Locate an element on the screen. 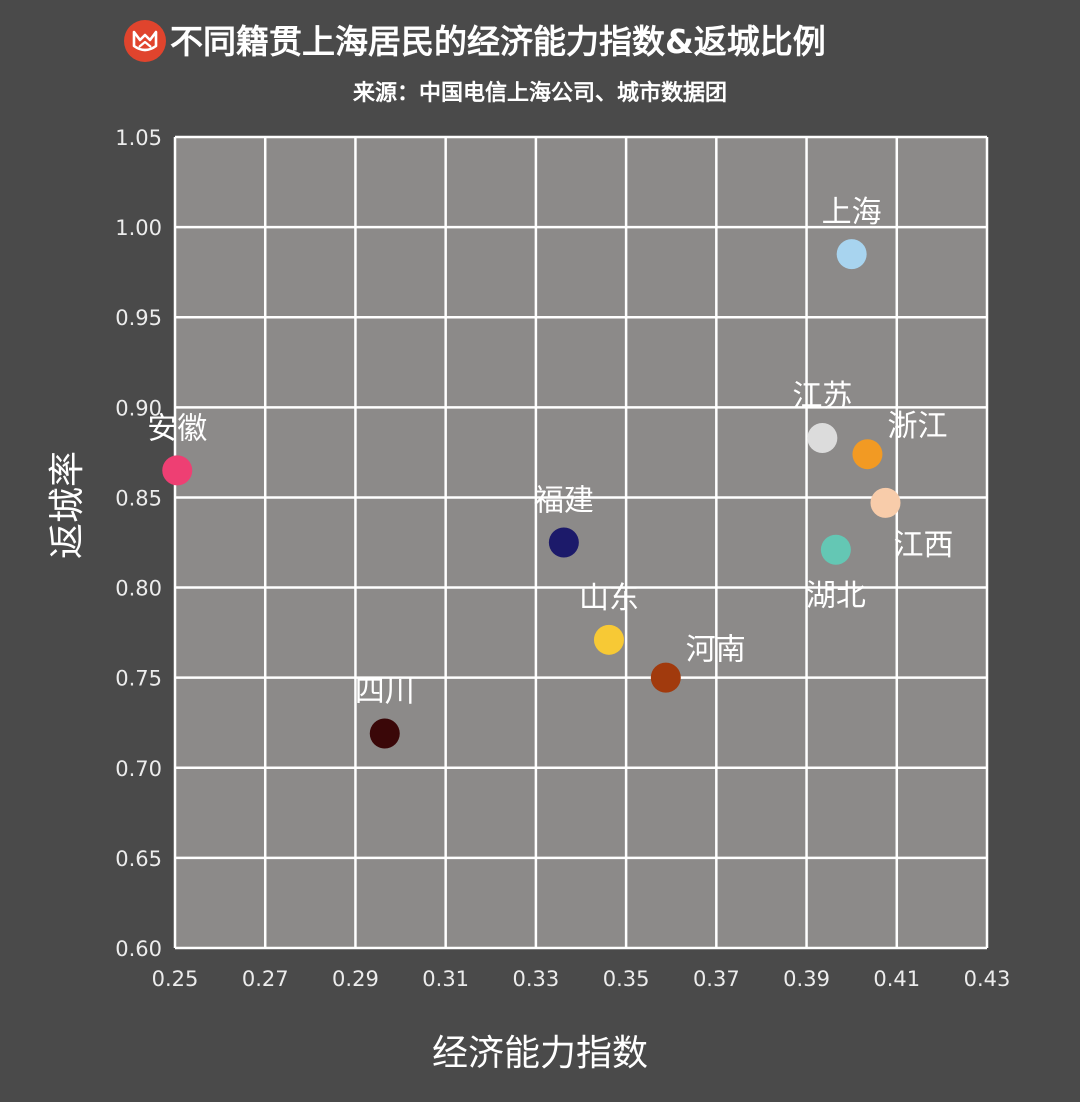 The height and width of the screenshot is (1102, 1080). data-point: 浙江 is located at coordinates (899, 439).